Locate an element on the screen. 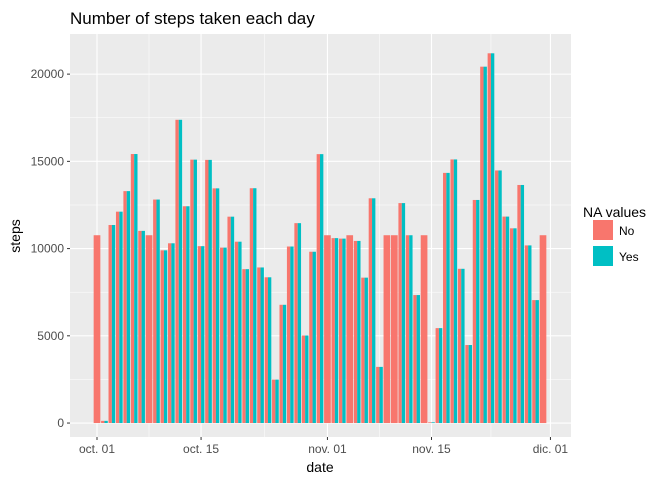  legend-swatch-yes is located at coordinates (603, 256).